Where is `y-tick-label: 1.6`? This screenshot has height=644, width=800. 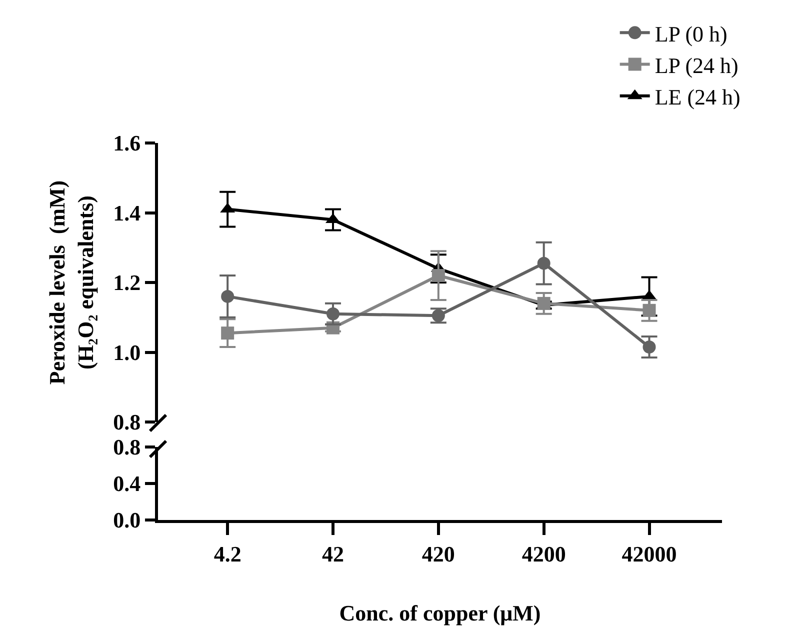 y-tick-label: 1.6 is located at coordinates (127, 143).